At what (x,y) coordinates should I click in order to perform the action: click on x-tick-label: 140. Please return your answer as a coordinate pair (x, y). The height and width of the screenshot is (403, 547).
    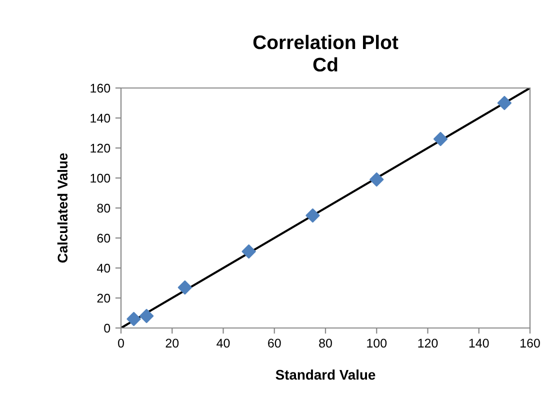
    Looking at the image, I should click on (479, 343).